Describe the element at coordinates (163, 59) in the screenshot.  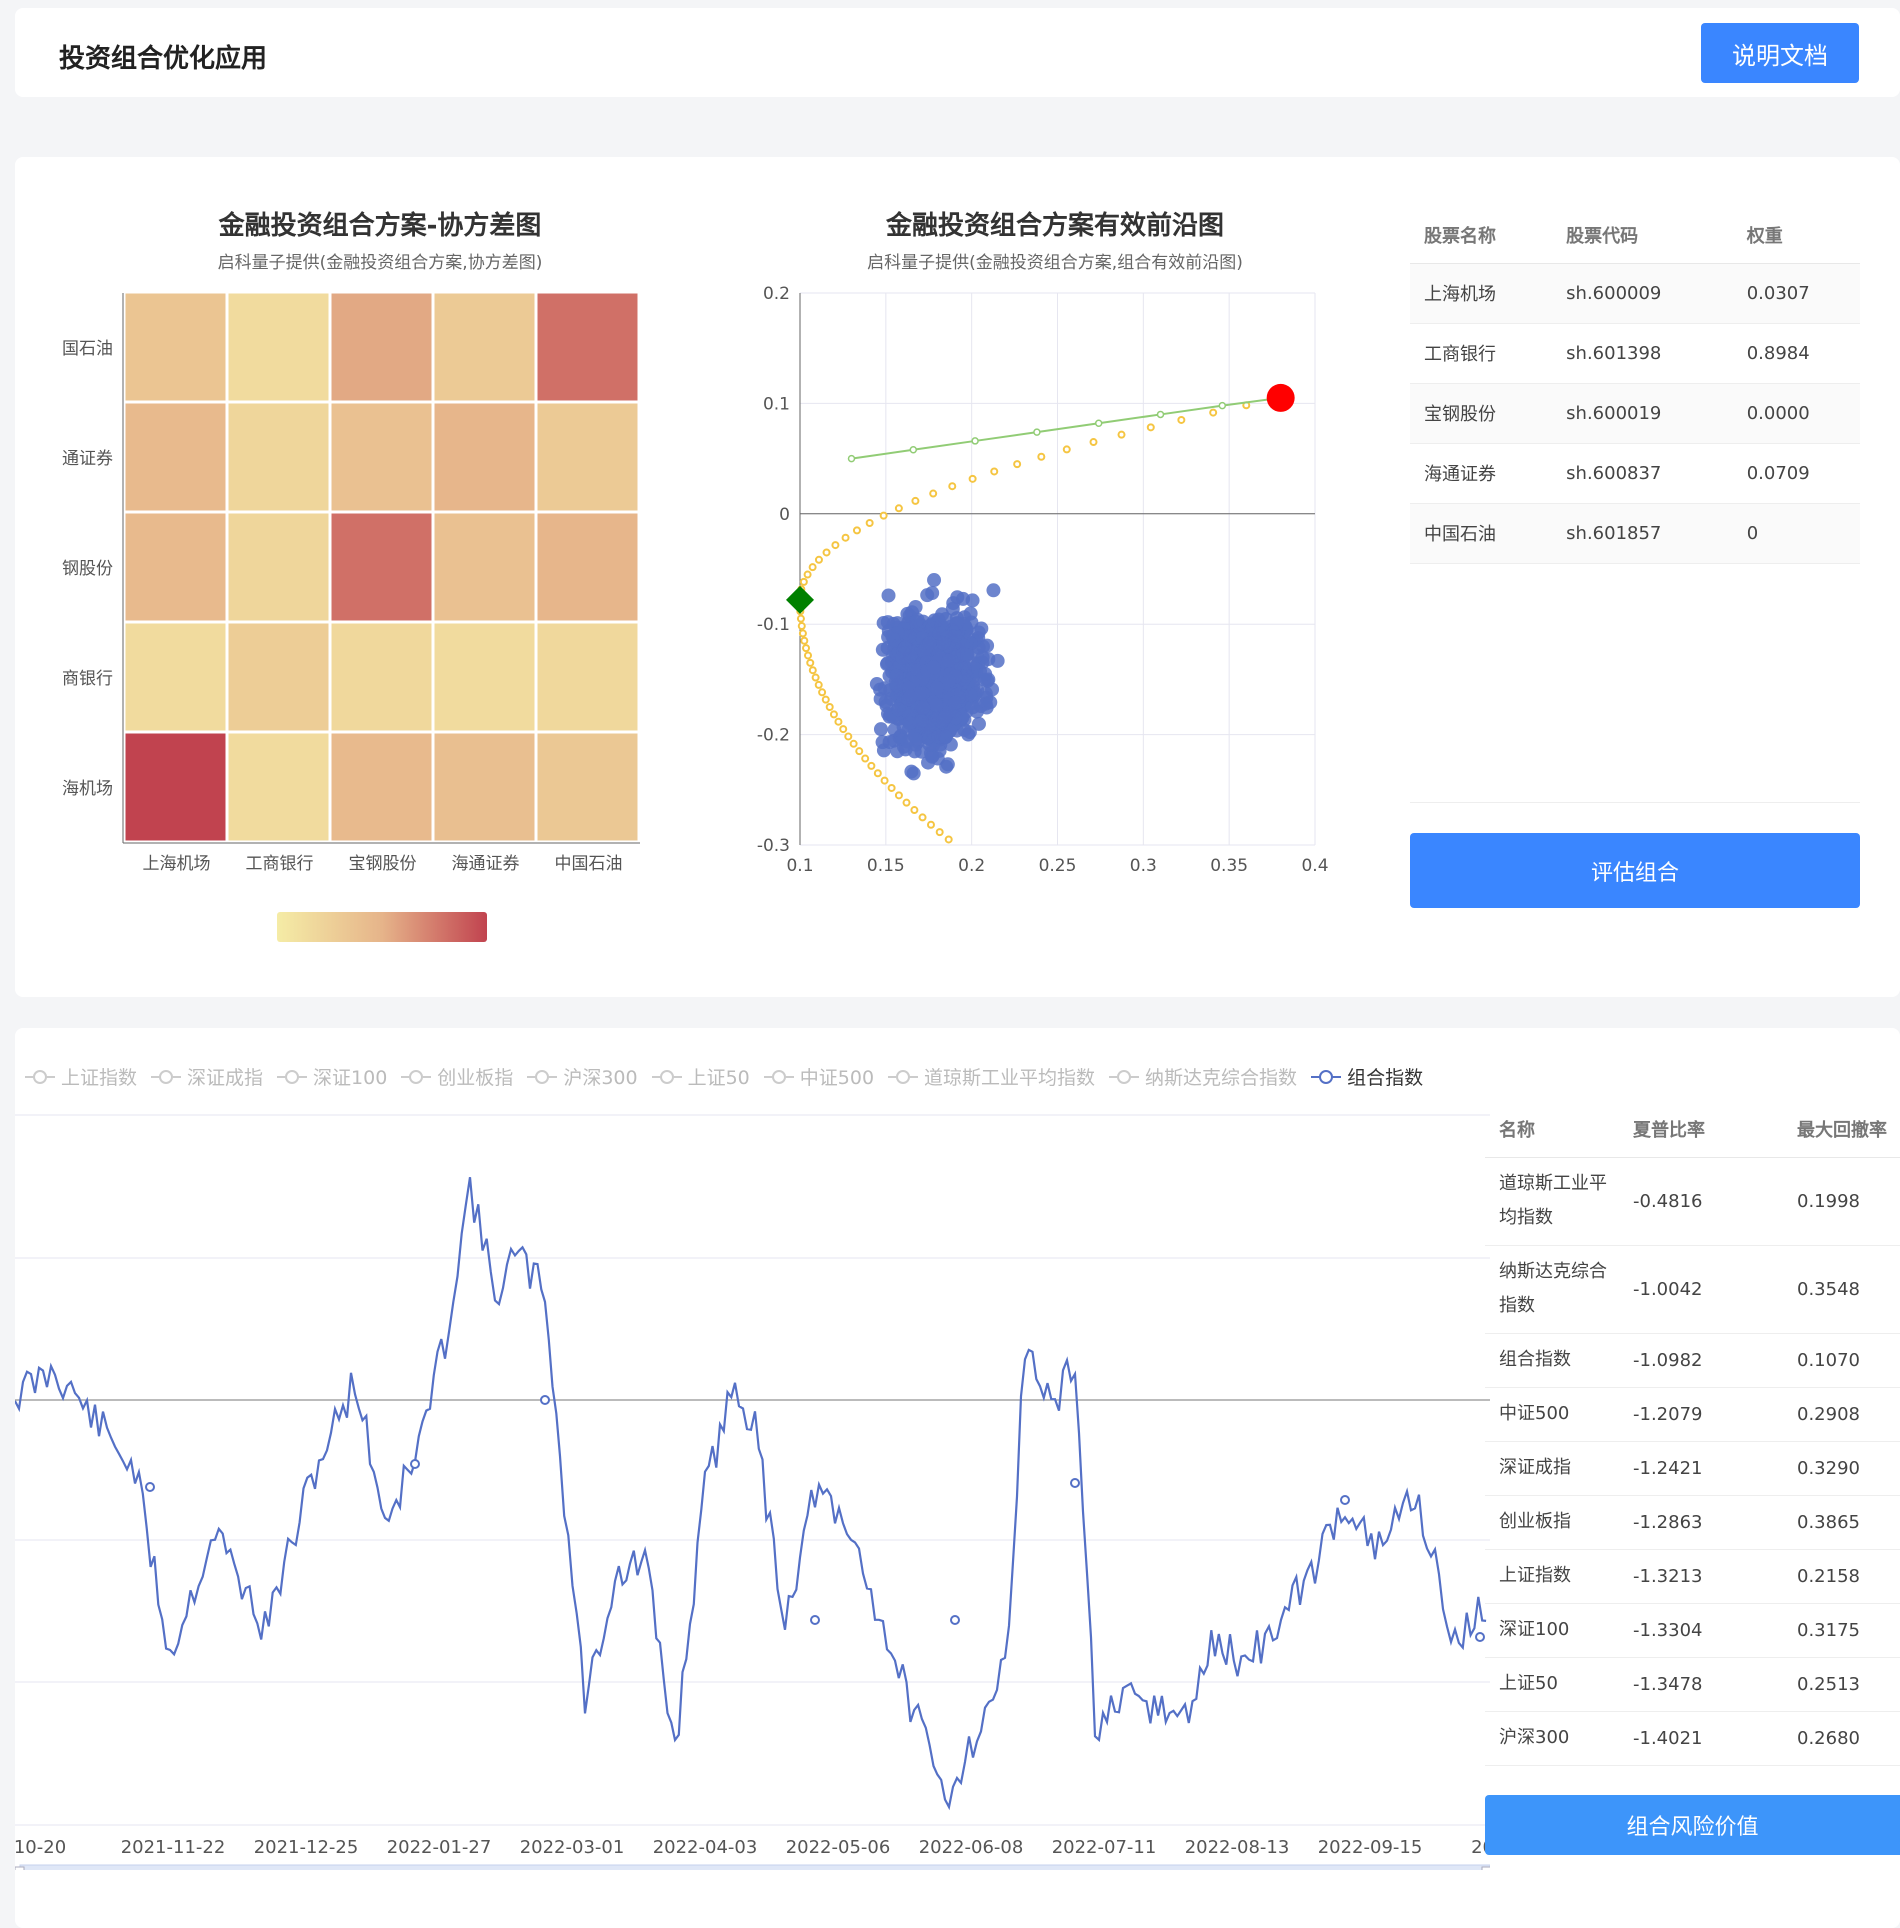
I see `app-title: 投资组合优化应用` at that location.